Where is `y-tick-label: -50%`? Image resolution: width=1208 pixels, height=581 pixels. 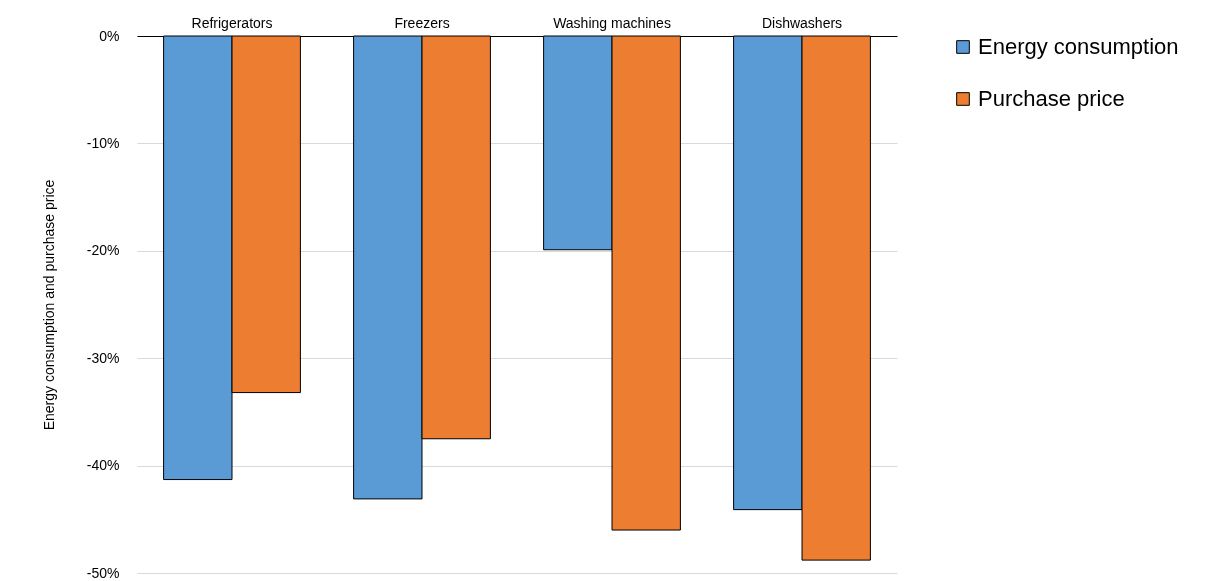
y-tick-label: -50% is located at coordinates (103, 572).